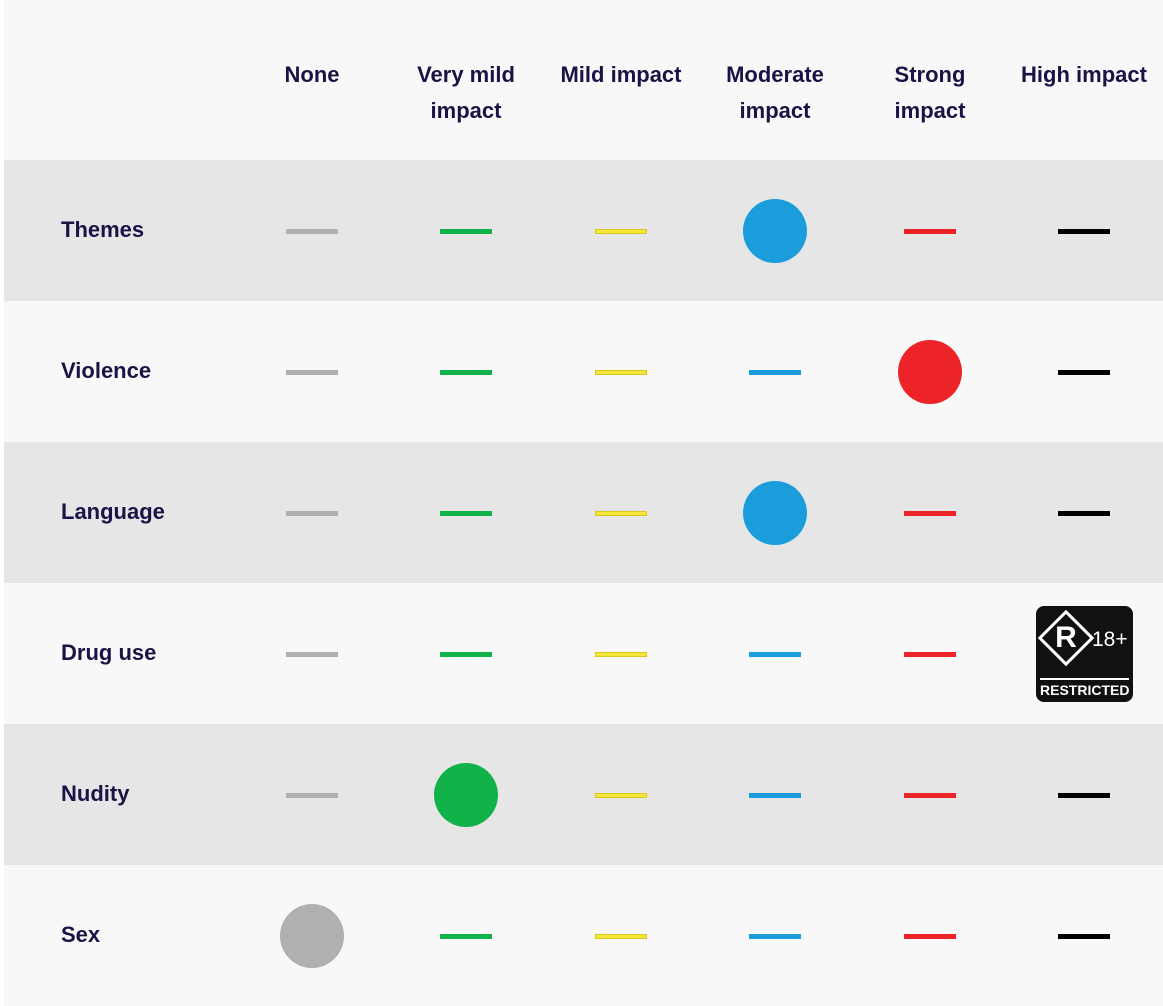 This screenshot has height=1006, width=1163. Describe the element at coordinates (583, 512) in the screenshot. I see `table-row: Language` at that location.